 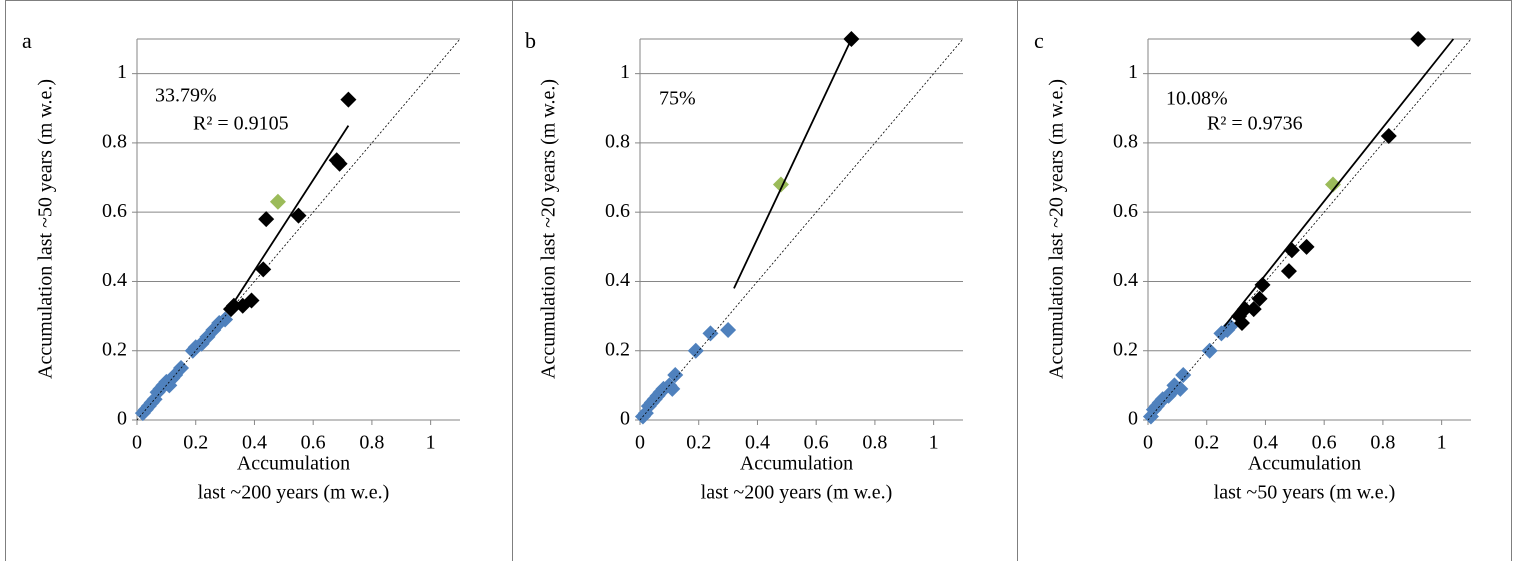 I want to click on panel-label: b, so click(x=530, y=40).